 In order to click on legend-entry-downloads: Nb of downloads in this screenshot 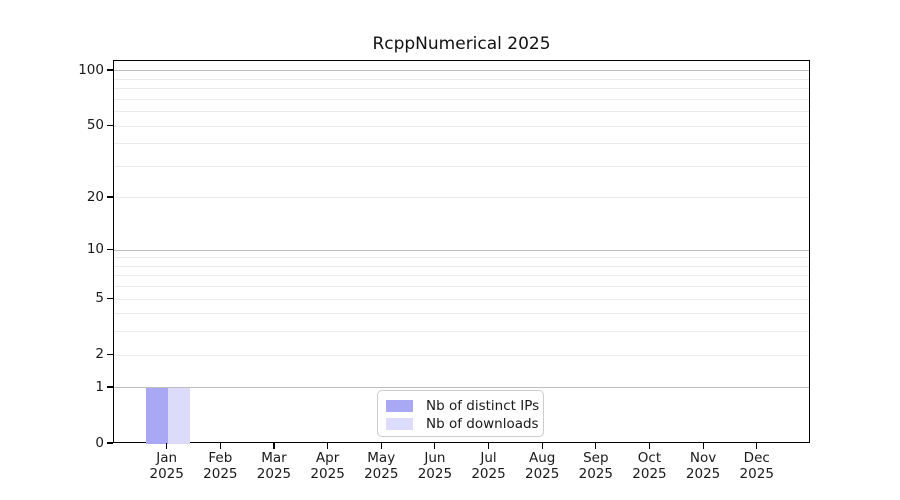, I will do `click(464, 424)`.